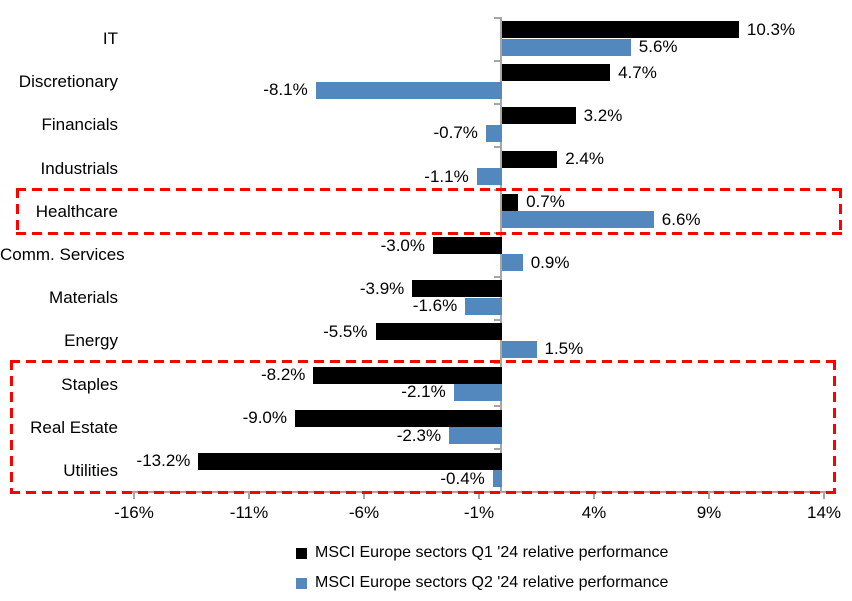  I want to click on q2-value-label: 1.5%, so click(564, 349).